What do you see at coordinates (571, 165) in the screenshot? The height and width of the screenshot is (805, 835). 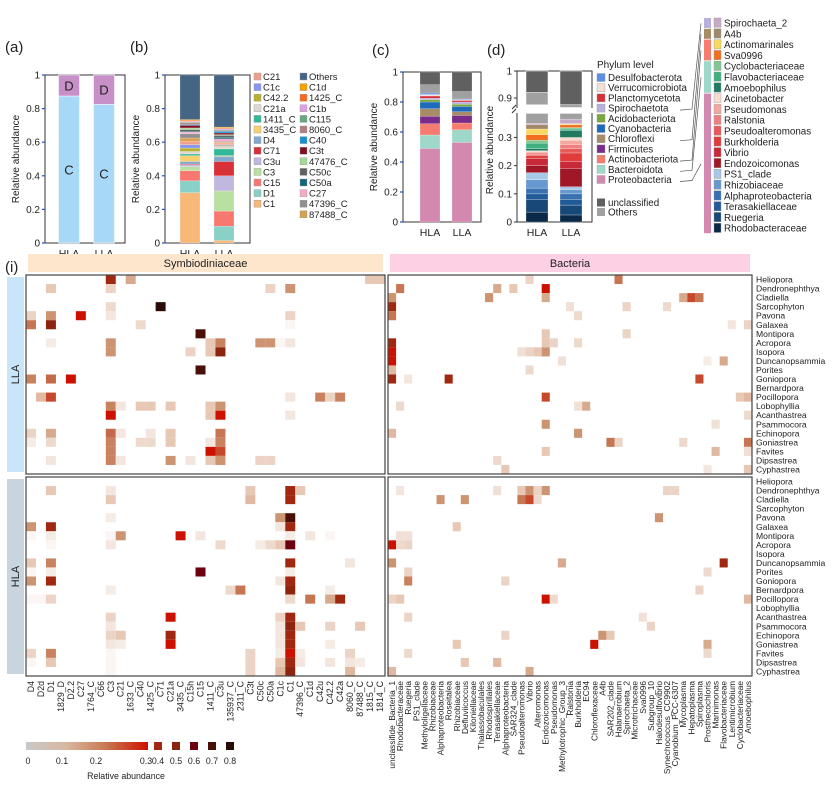 I see `bar-segment-d-LLA-Vibrio` at bounding box center [571, 165].